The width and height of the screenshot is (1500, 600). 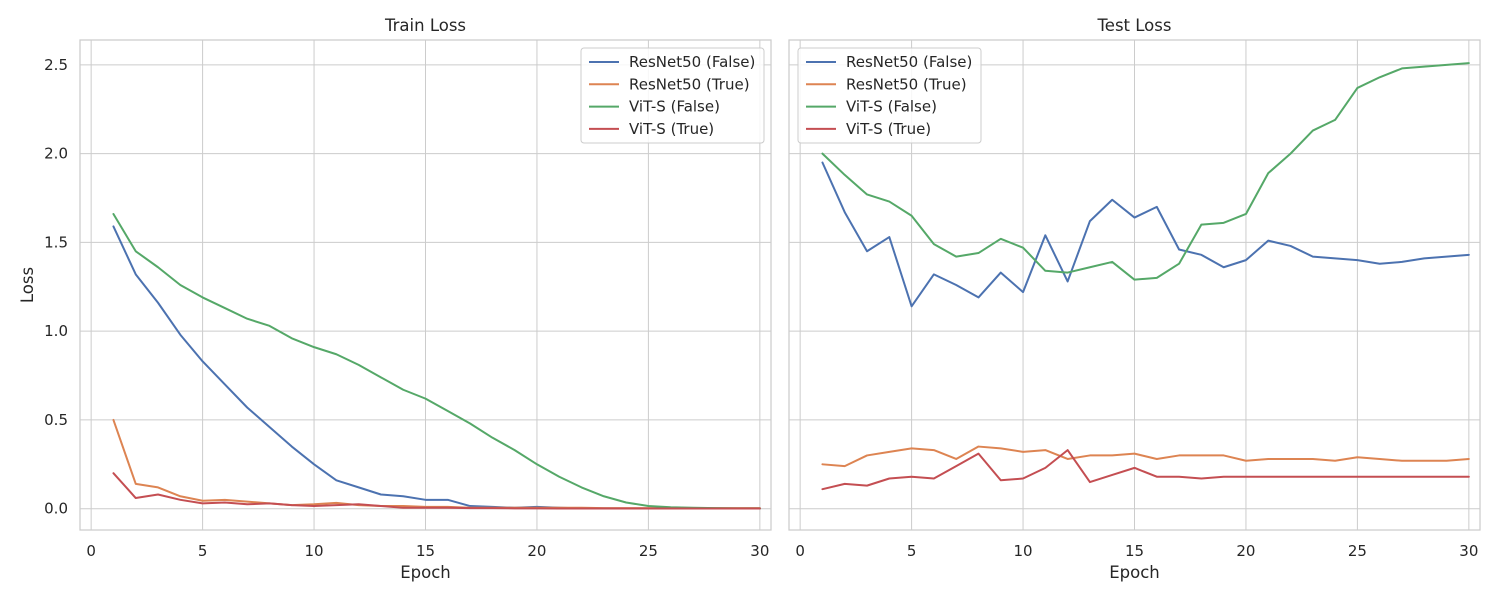 I want to click on chart-1-x-axis-label: Epoch, so click(x=1134, y=572).